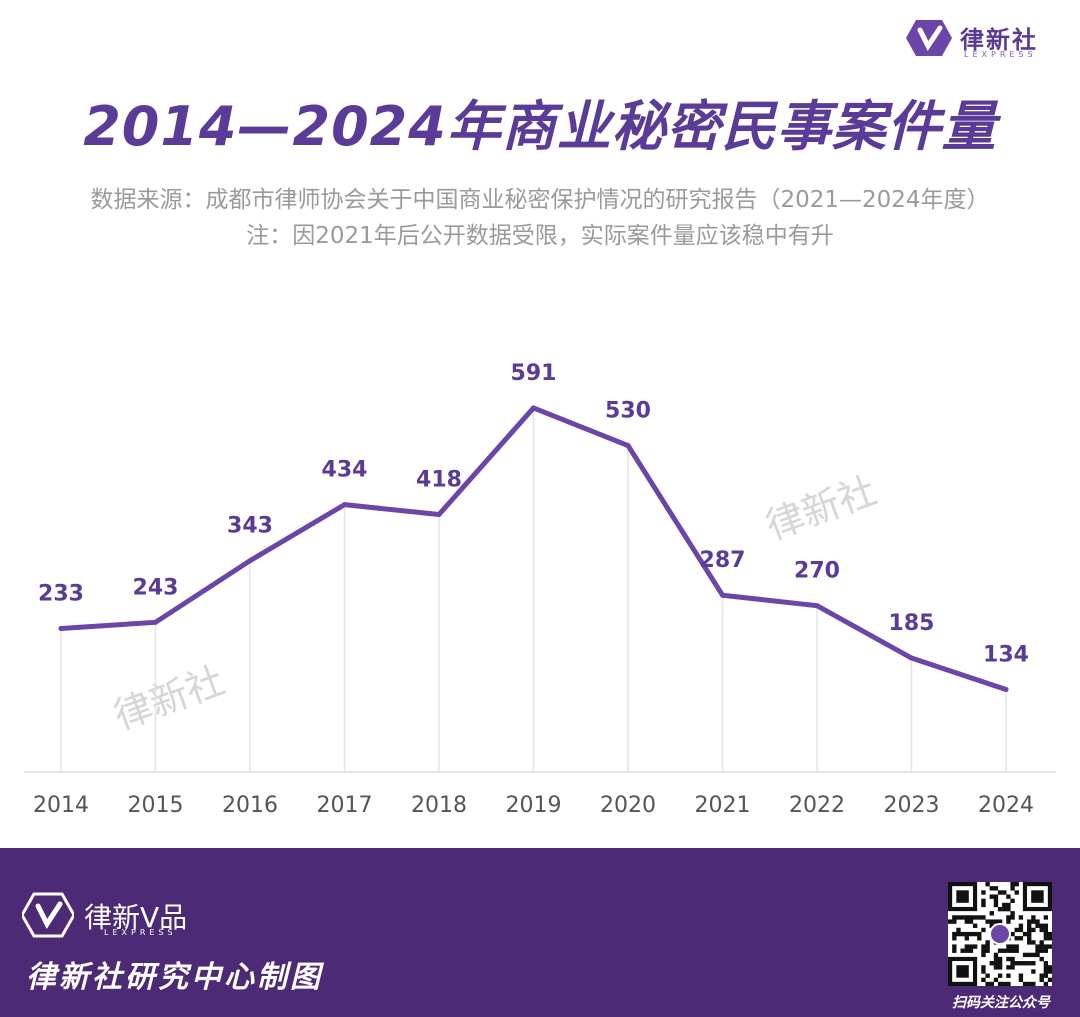 The height and width of the screenshot is (1017, 1080). Describe the element at coordinates (156, 805) in the screenshot. I see `x-tick-label: 2015` at that location.